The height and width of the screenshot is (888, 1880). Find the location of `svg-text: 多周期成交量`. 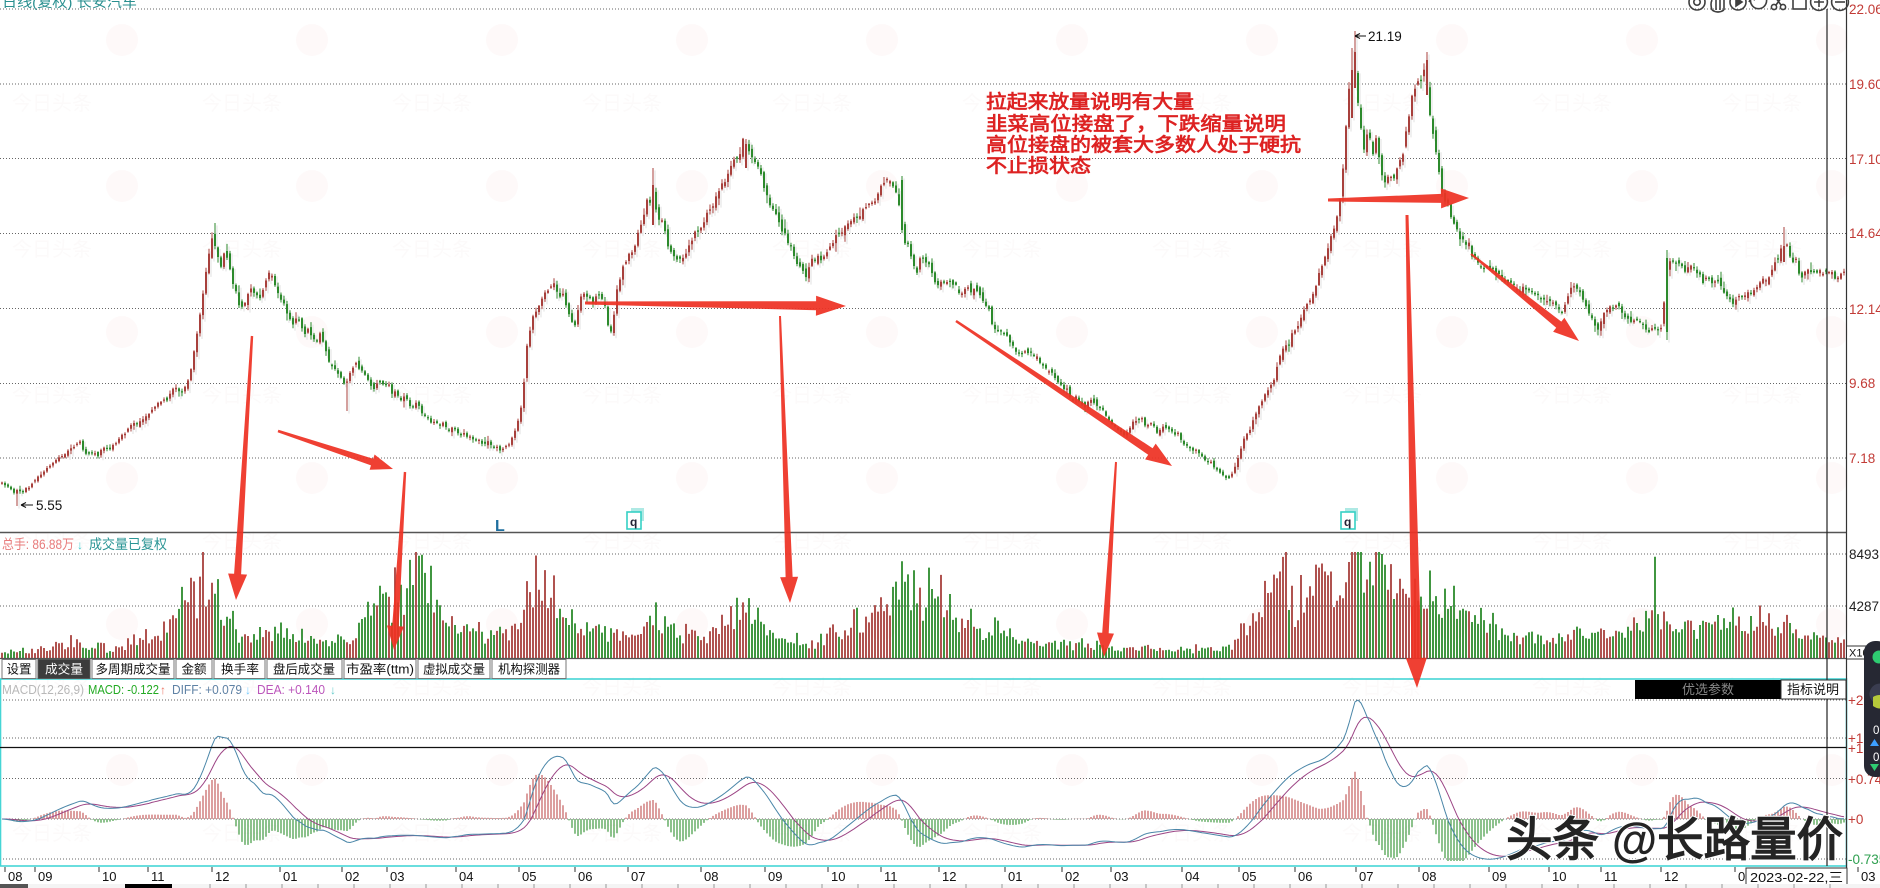

svg-text: 多周期成交量 is located at coordinates (133, 669).